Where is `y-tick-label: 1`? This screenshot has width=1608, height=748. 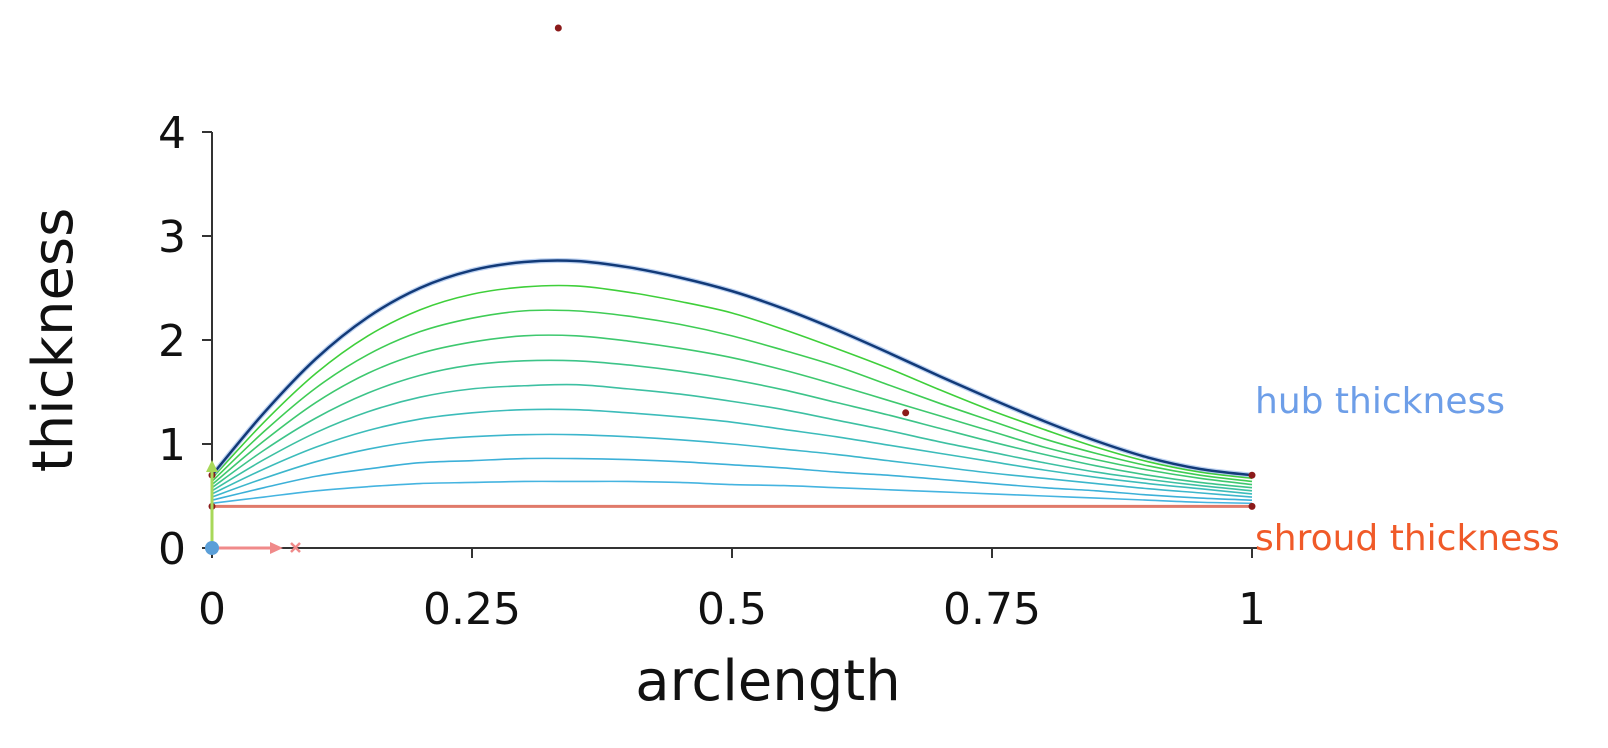 y-tick-label: 1 is located at coordinates (172, 445).